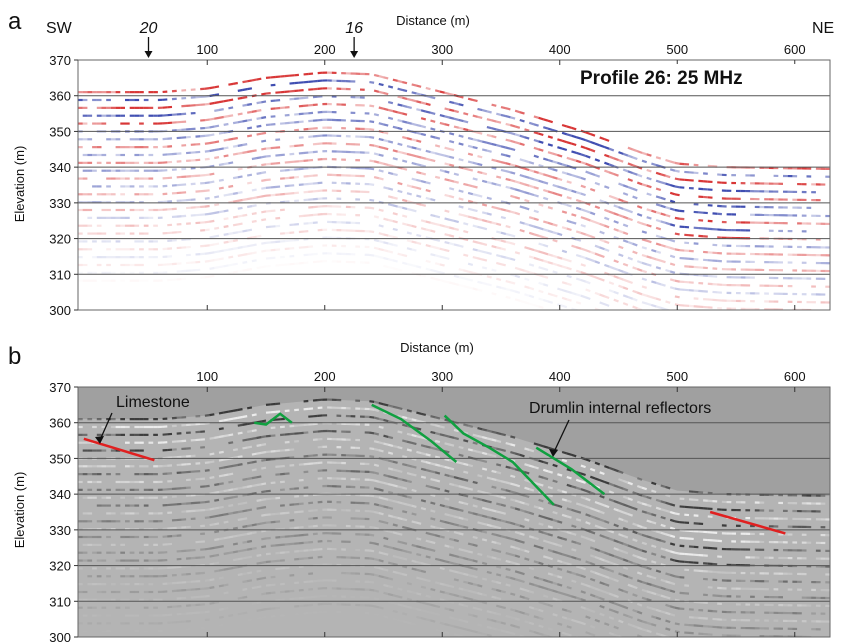 The height and width of the screenshot is (642, 842). I want to click on panel-b-x-axis-title: Distance (m), so click(437, 347).